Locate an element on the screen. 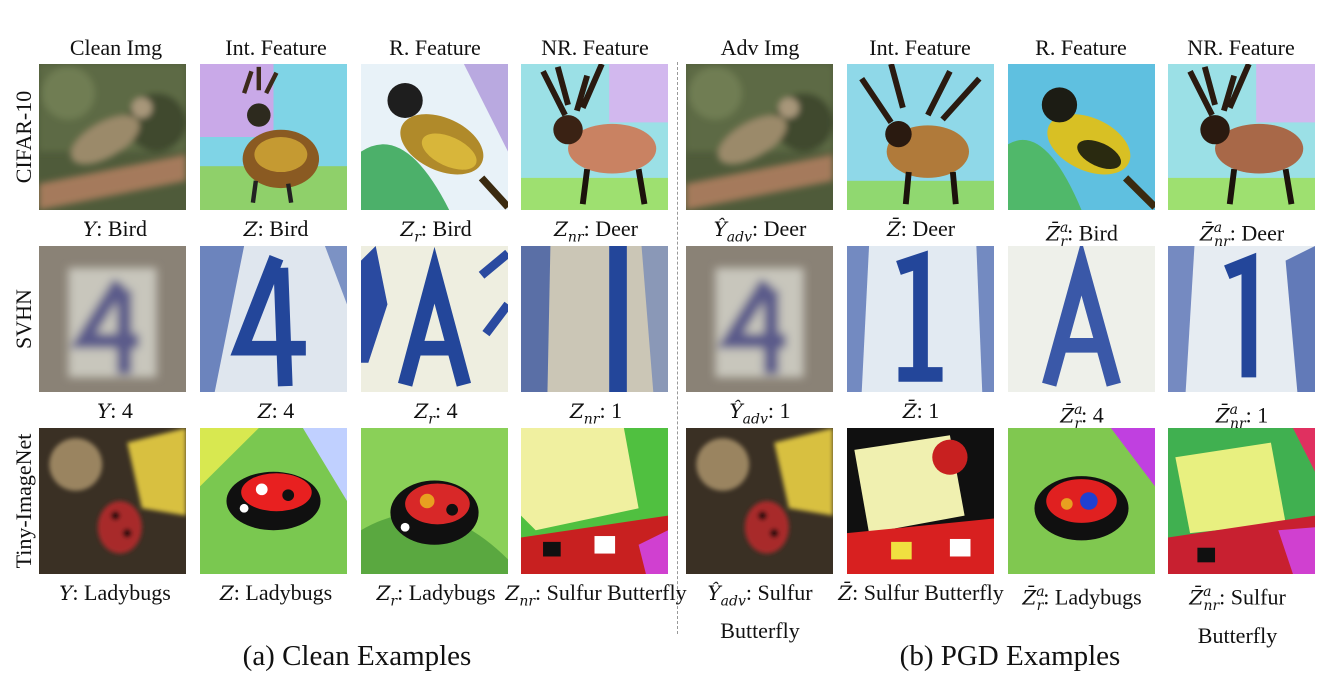 This screenshot has height=680, width=1325. caption-cifar-zbar: Z̄: Deer is located at coordinates (921, 228).